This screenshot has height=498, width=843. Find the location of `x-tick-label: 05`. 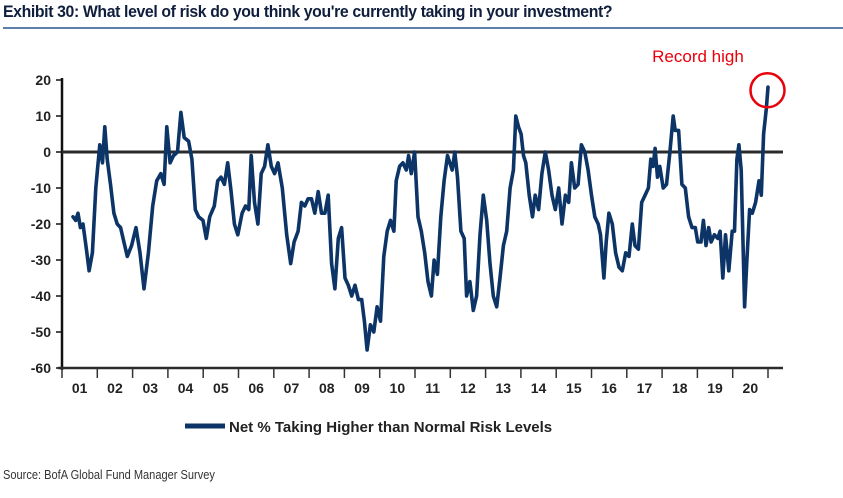

x-tick-label: 05 is located at coordinates (221, 388).